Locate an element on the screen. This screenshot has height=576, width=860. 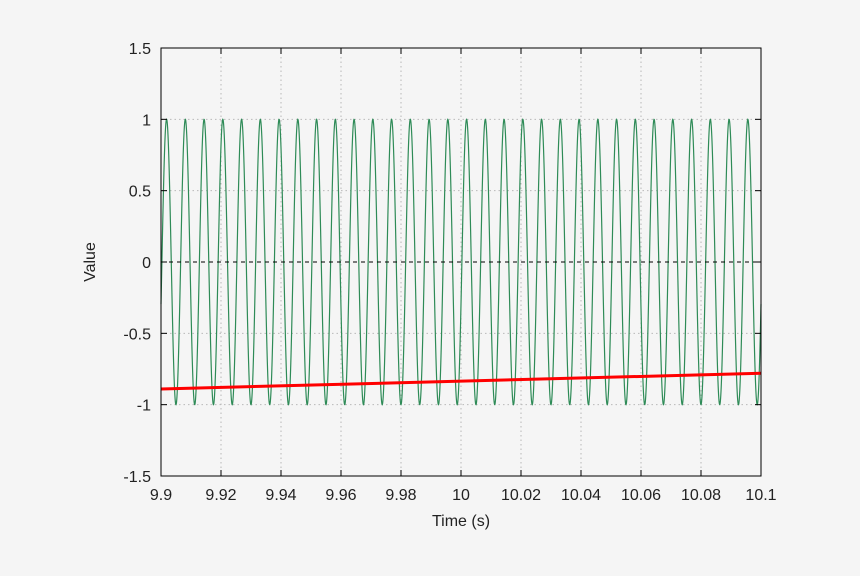
y-tick-label: 0.5 is located at coordinates (140, 192).